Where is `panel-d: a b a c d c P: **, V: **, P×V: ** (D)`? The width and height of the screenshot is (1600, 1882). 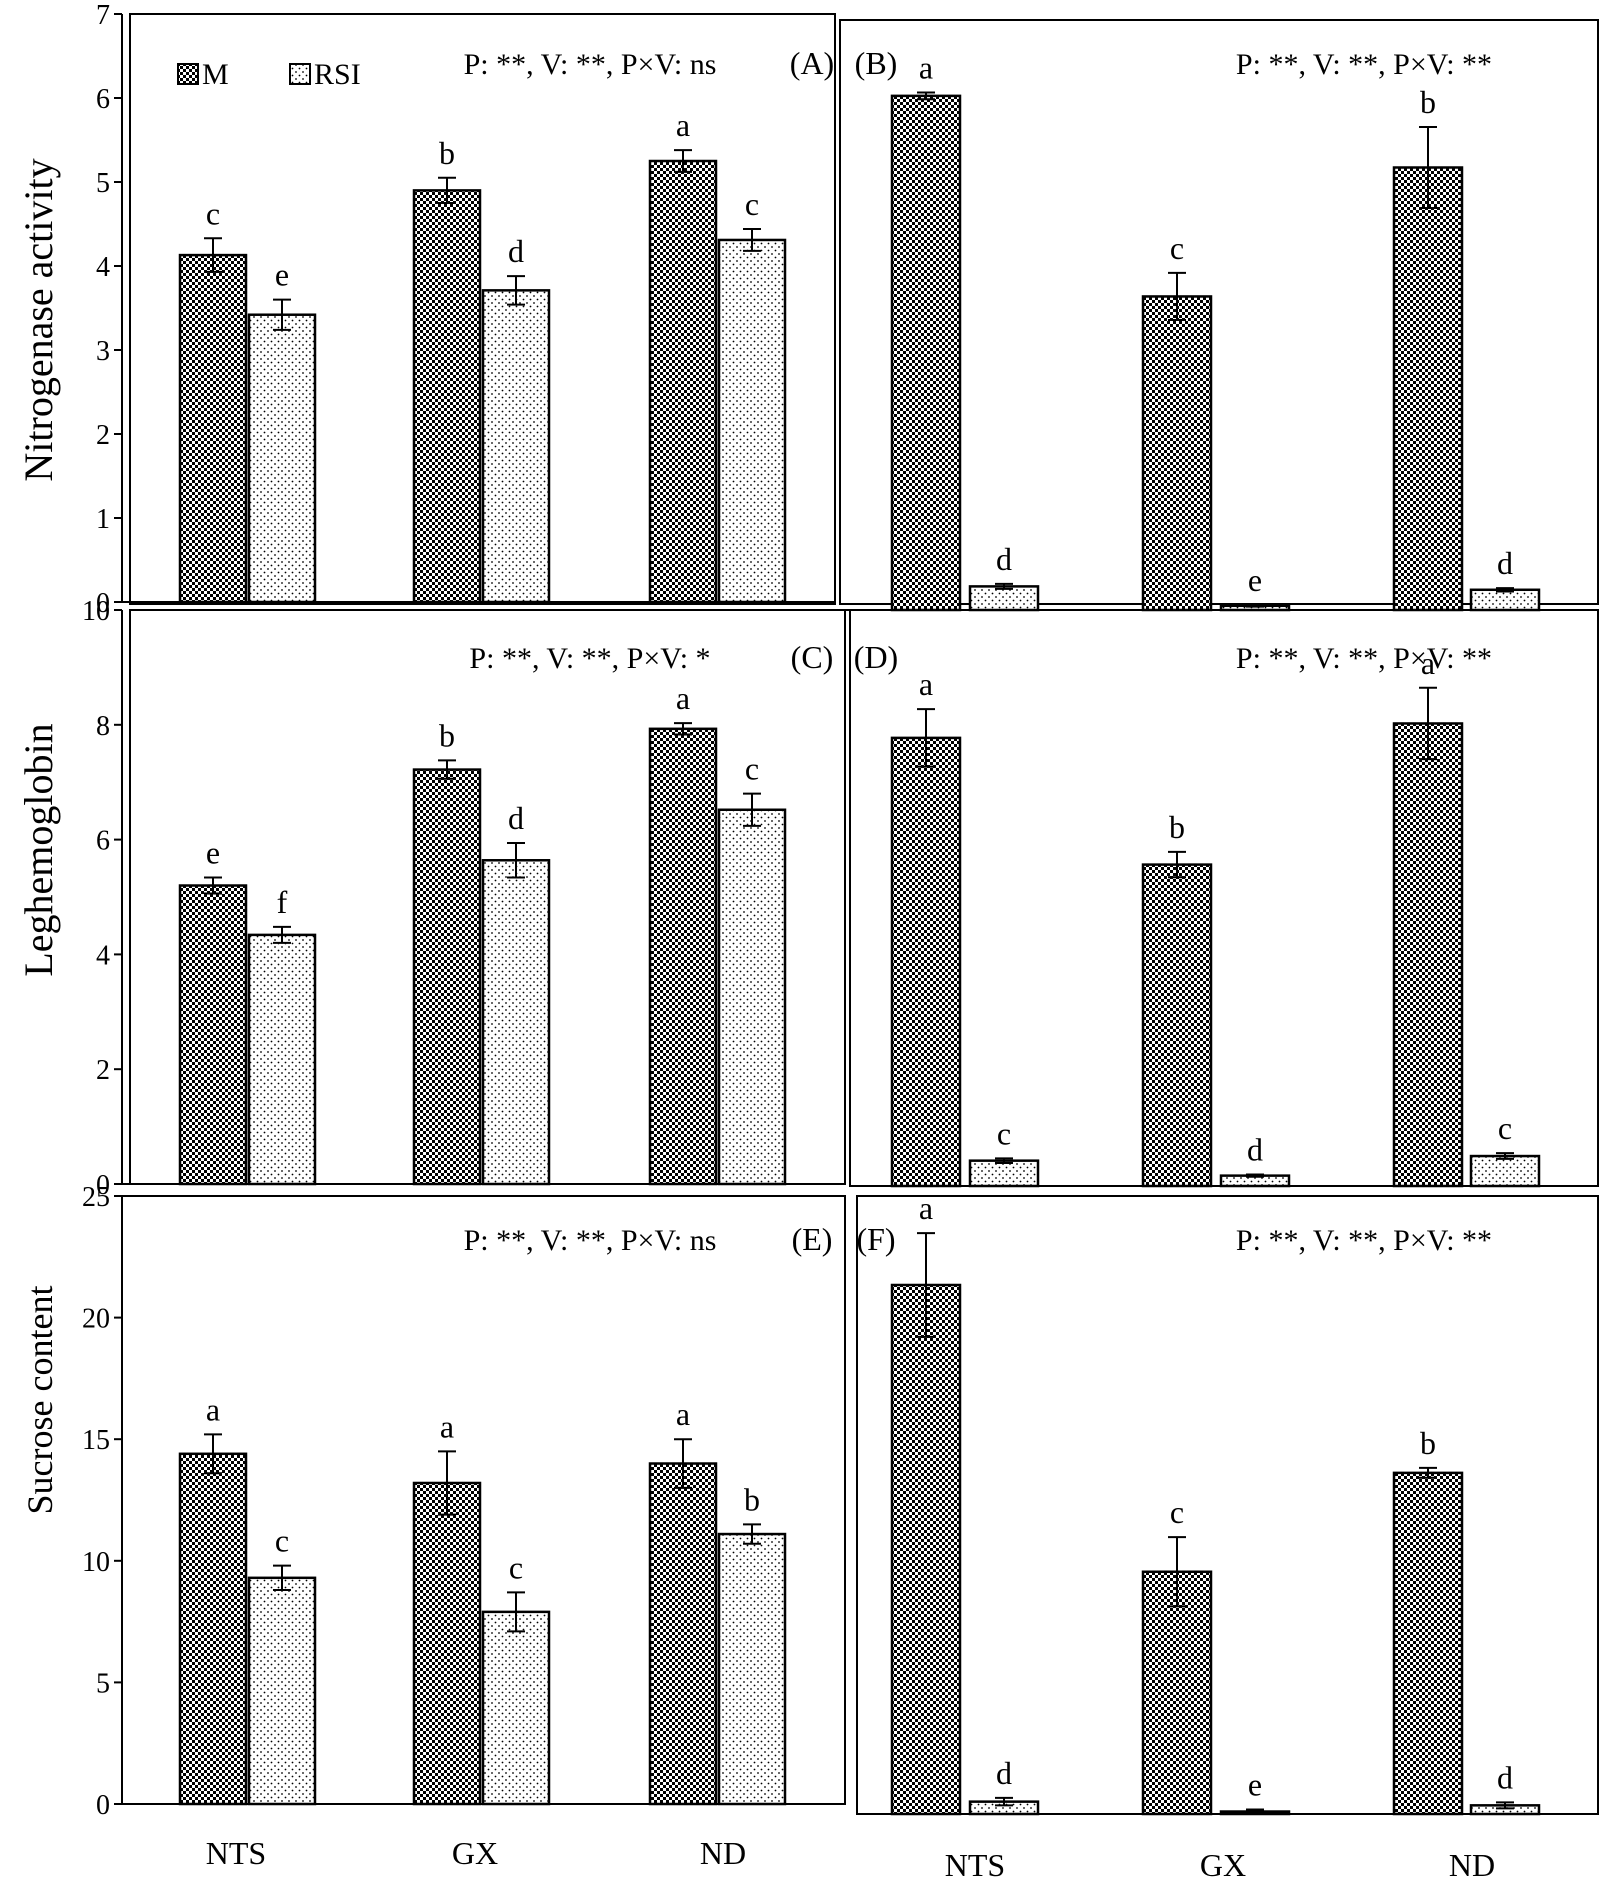
panel-d: a b a c d c P: **, V: **, P×V: ** (D) is located at coordinates (1224, 898).